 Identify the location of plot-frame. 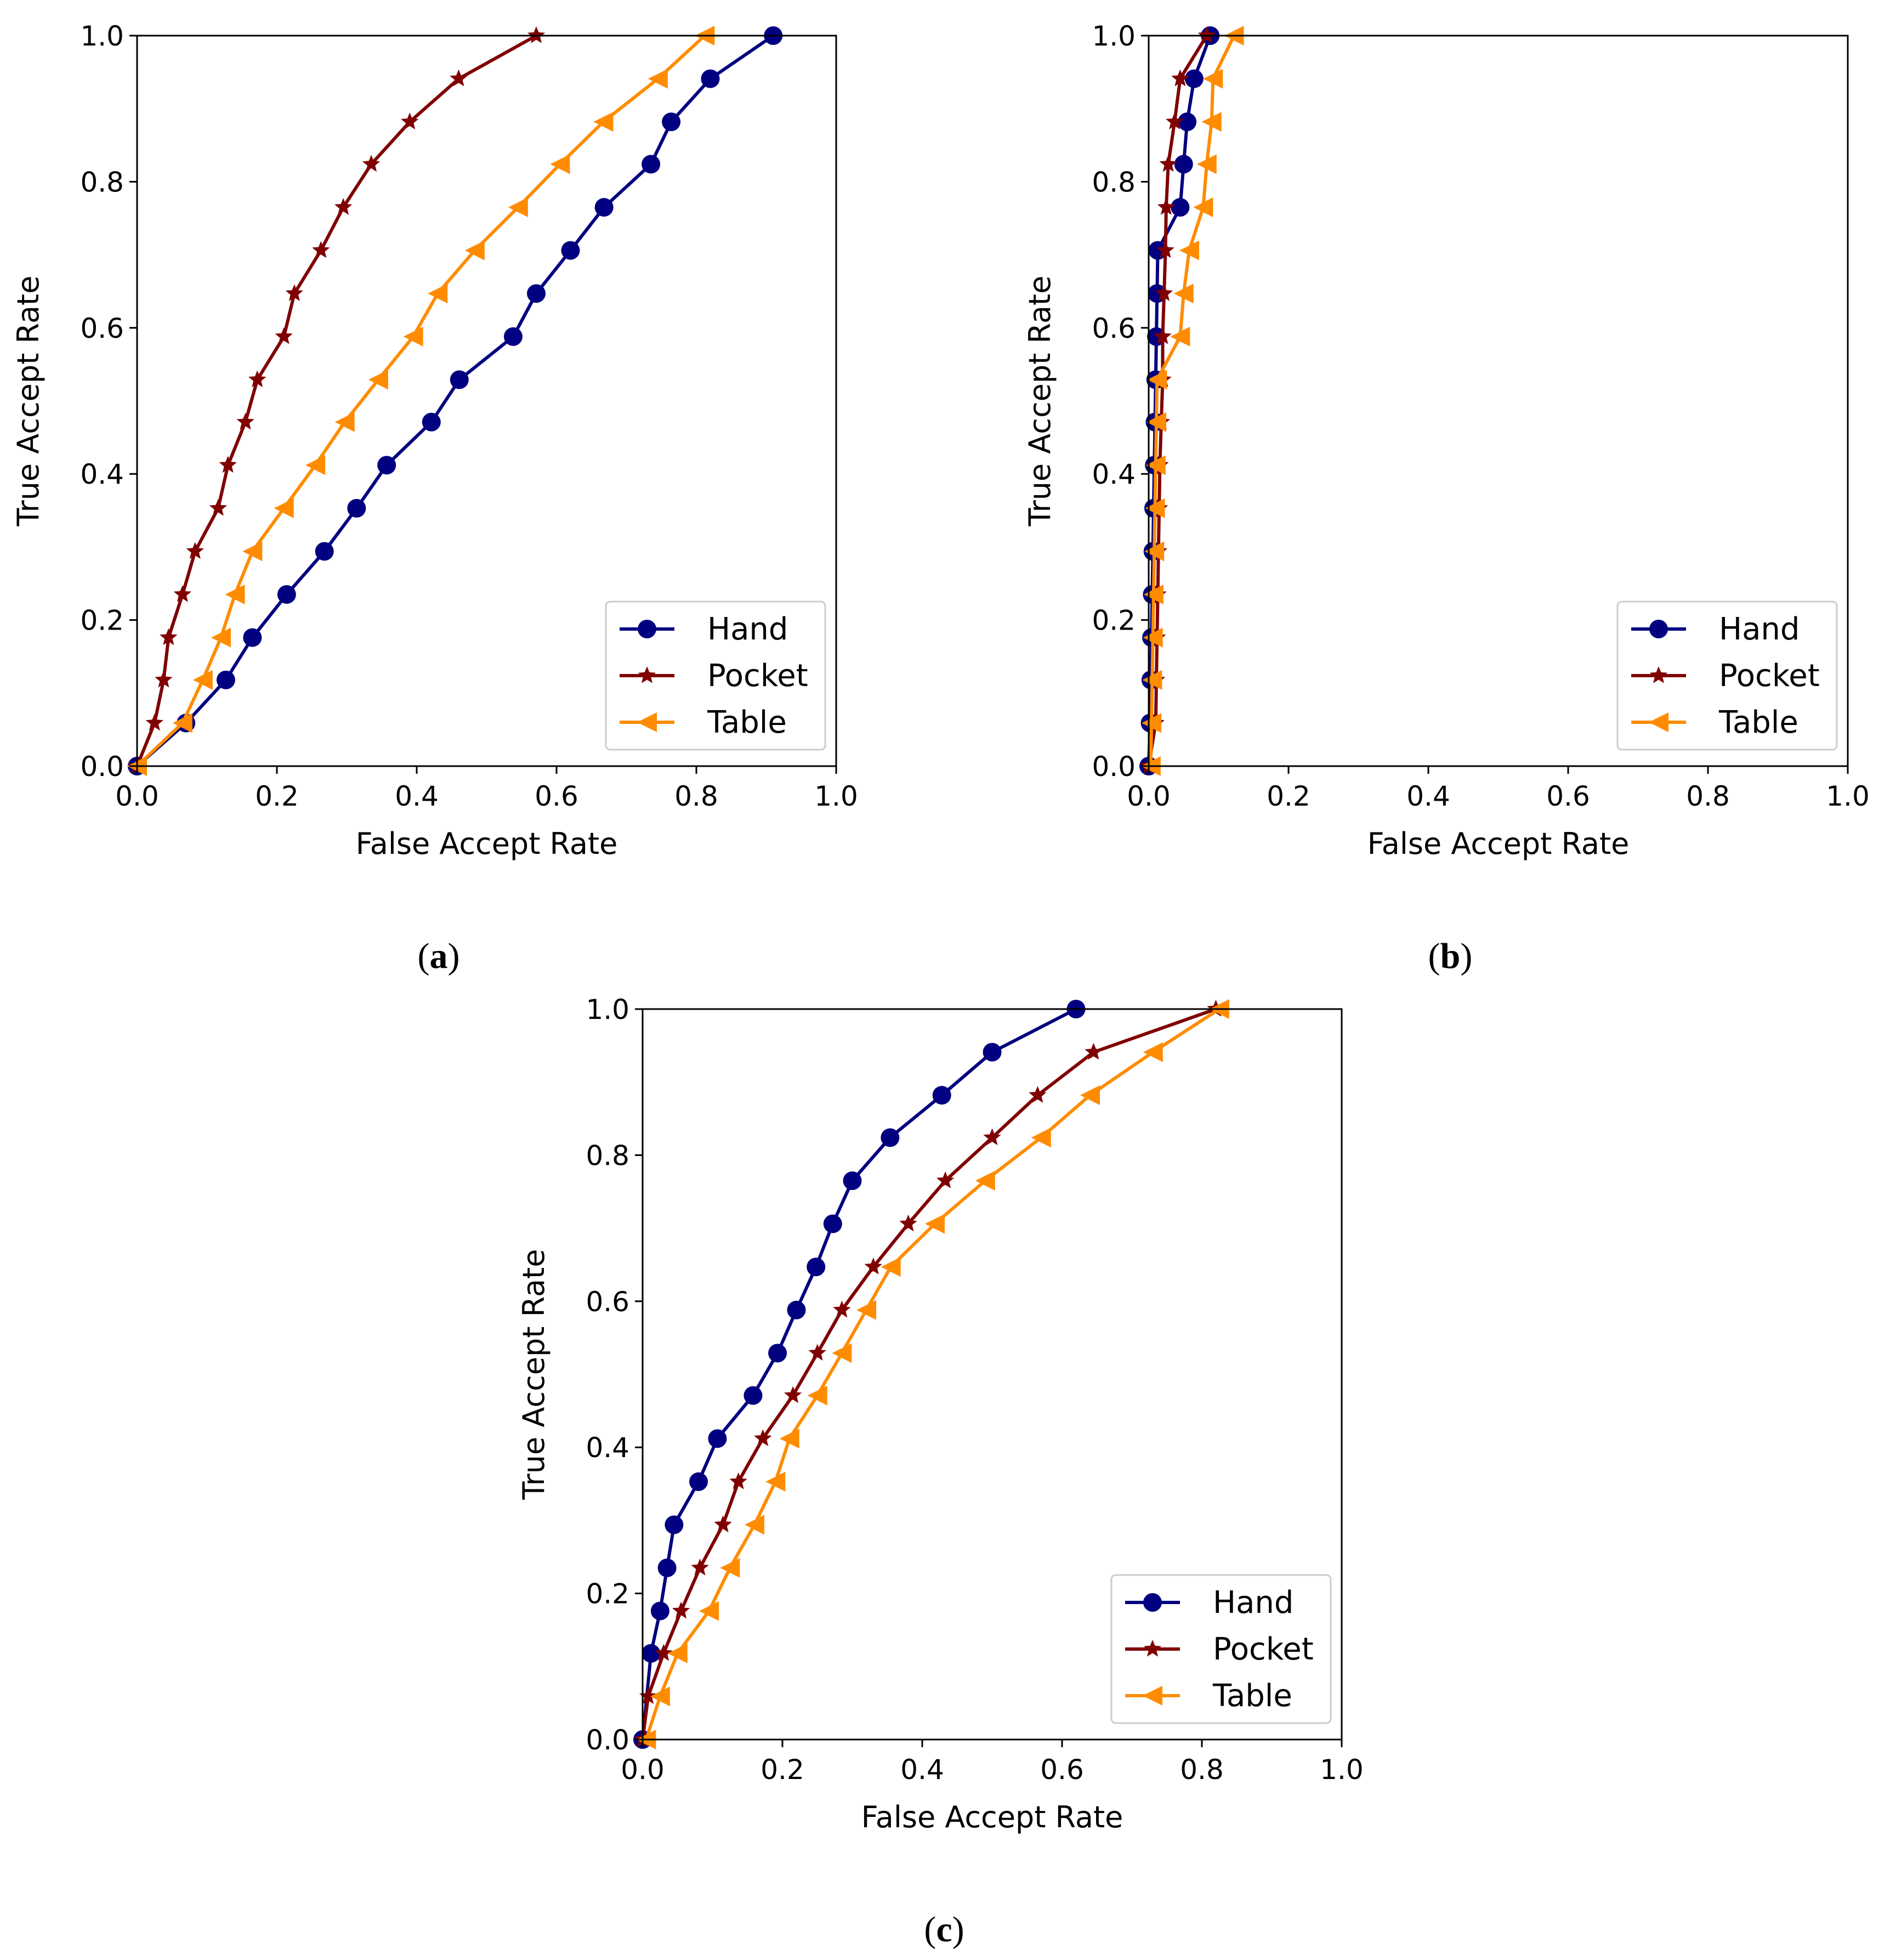
(486, 401).